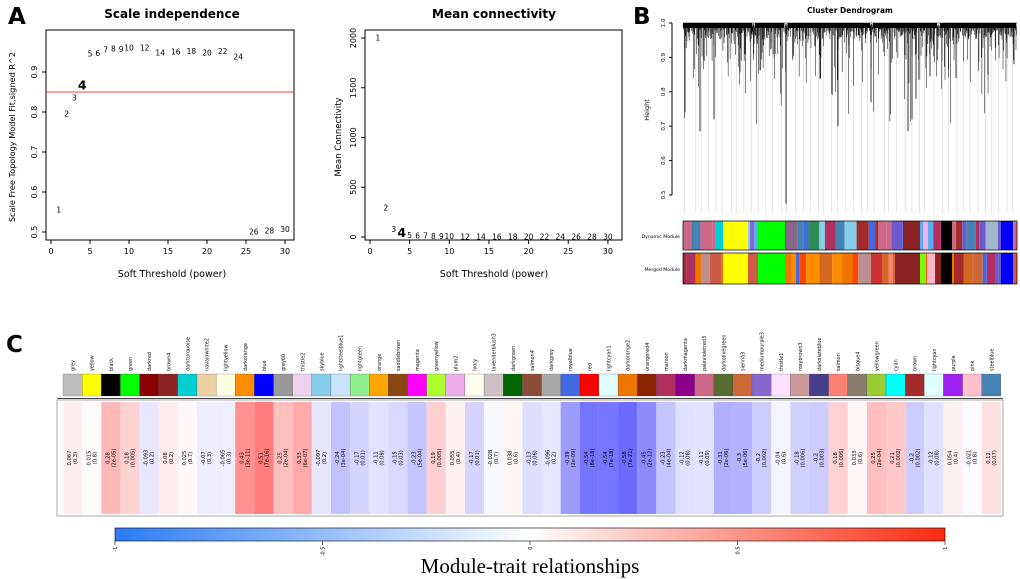  What do you see at coordinates (717, 25) in the screenshot?
I see `dendrogram-top-band` at bounding box center [717, 25].